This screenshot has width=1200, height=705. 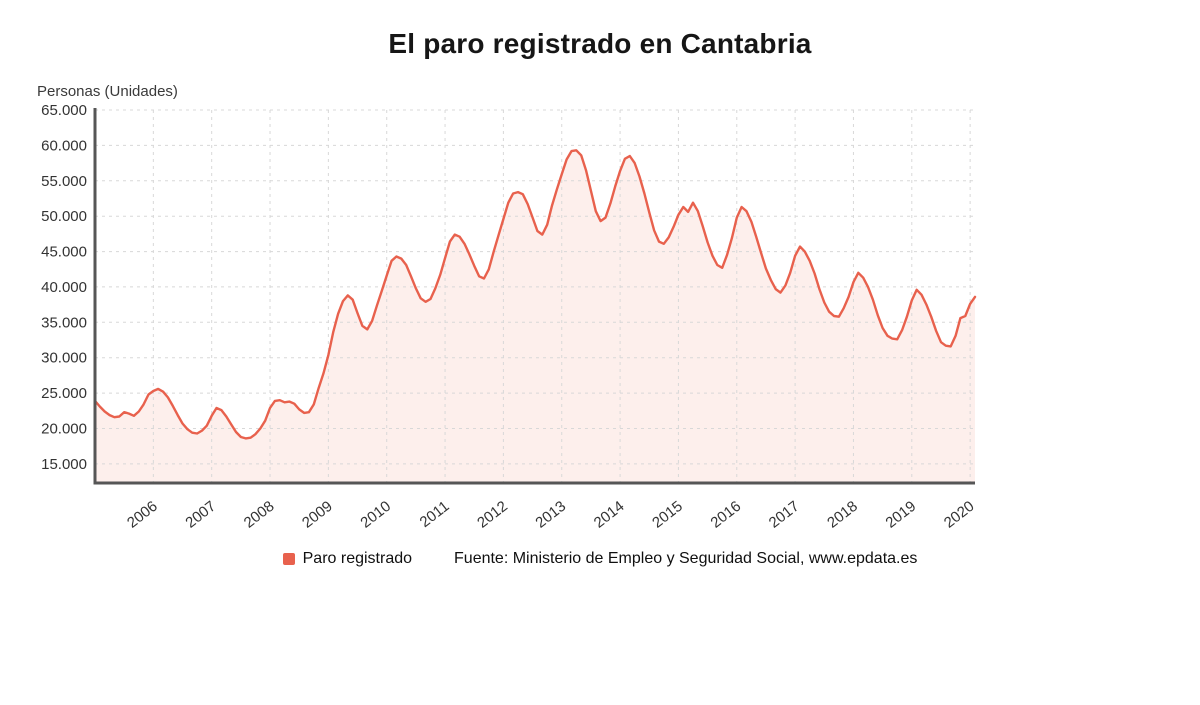 I want to click on x-tick-label: 2020, so click(x=959, y=515).